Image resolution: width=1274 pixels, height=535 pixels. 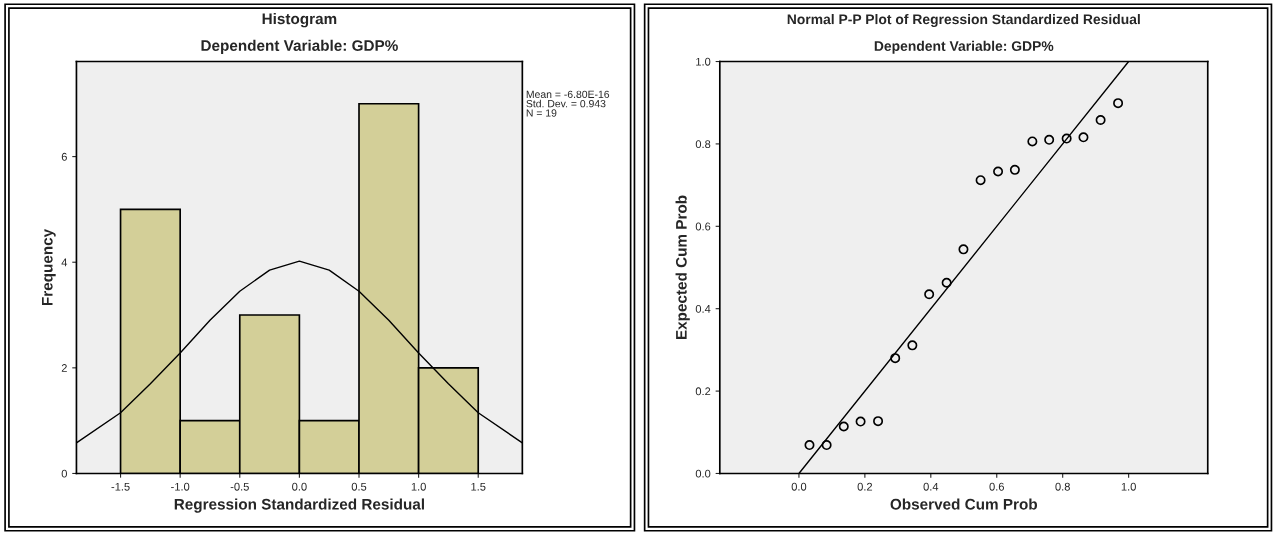 What do you see at coordinates (865, 486) in the screenshot?
I see `x-tick-label: 0.2` at bounding box center [865, 486].